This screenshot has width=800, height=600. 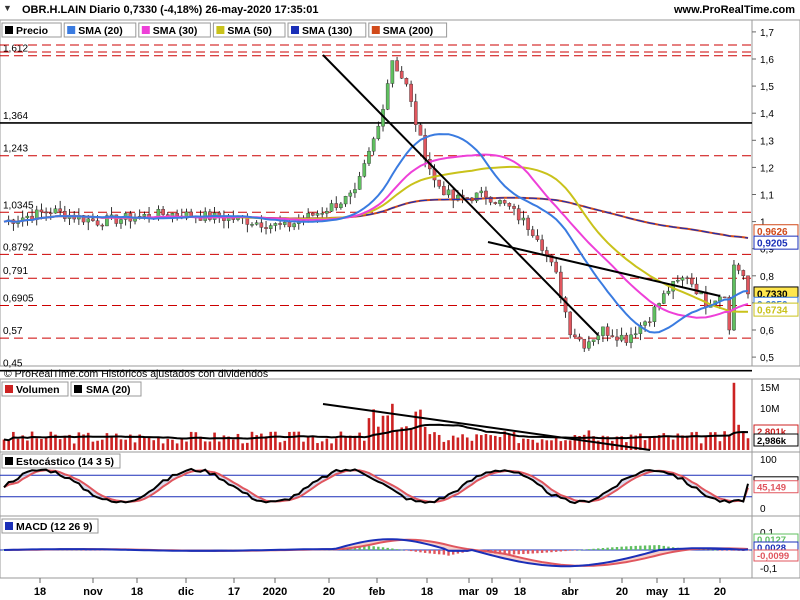 I want to click on macd-legend-swatch, so click(x=9, y=526).